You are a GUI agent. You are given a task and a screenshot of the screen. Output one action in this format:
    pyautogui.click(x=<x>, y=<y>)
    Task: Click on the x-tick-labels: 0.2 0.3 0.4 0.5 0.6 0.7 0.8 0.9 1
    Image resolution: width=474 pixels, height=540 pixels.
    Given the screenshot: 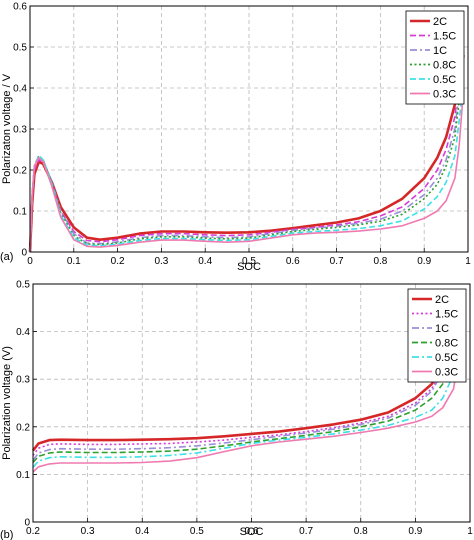 What is the action you would take?
    pyautogui.click(x=249, y=531)
    